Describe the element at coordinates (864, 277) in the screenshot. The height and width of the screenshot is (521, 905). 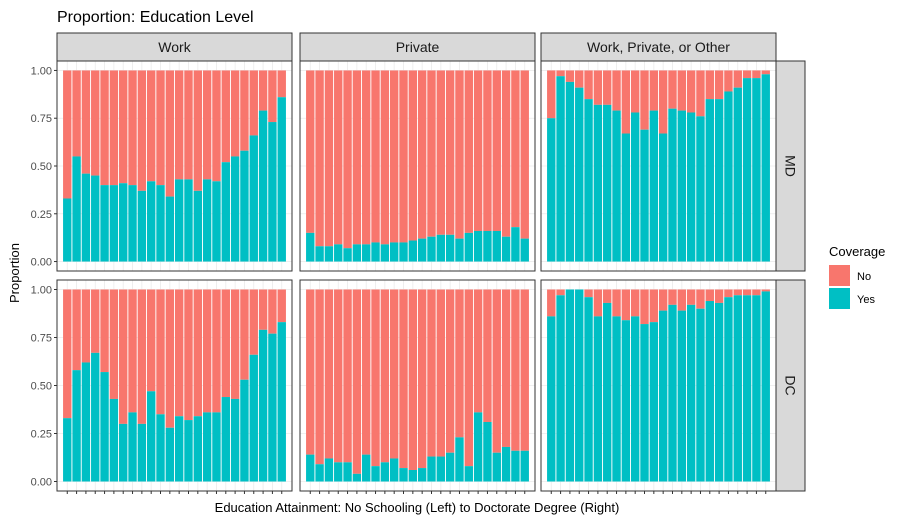
I see `legend-label-no: No` at that location.